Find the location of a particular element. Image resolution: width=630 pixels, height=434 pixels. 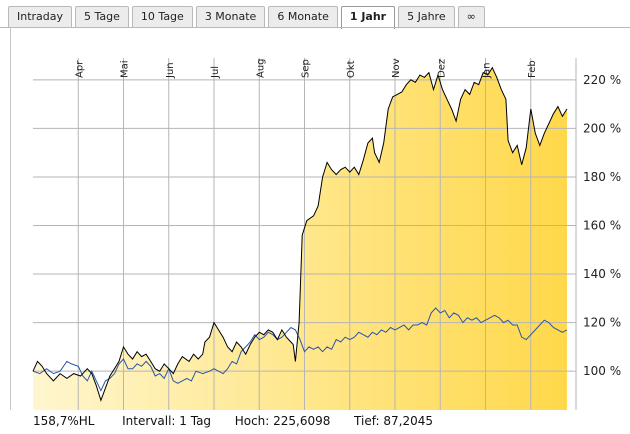

tab-1: 5 Tage is located at coordinates (102, 17).